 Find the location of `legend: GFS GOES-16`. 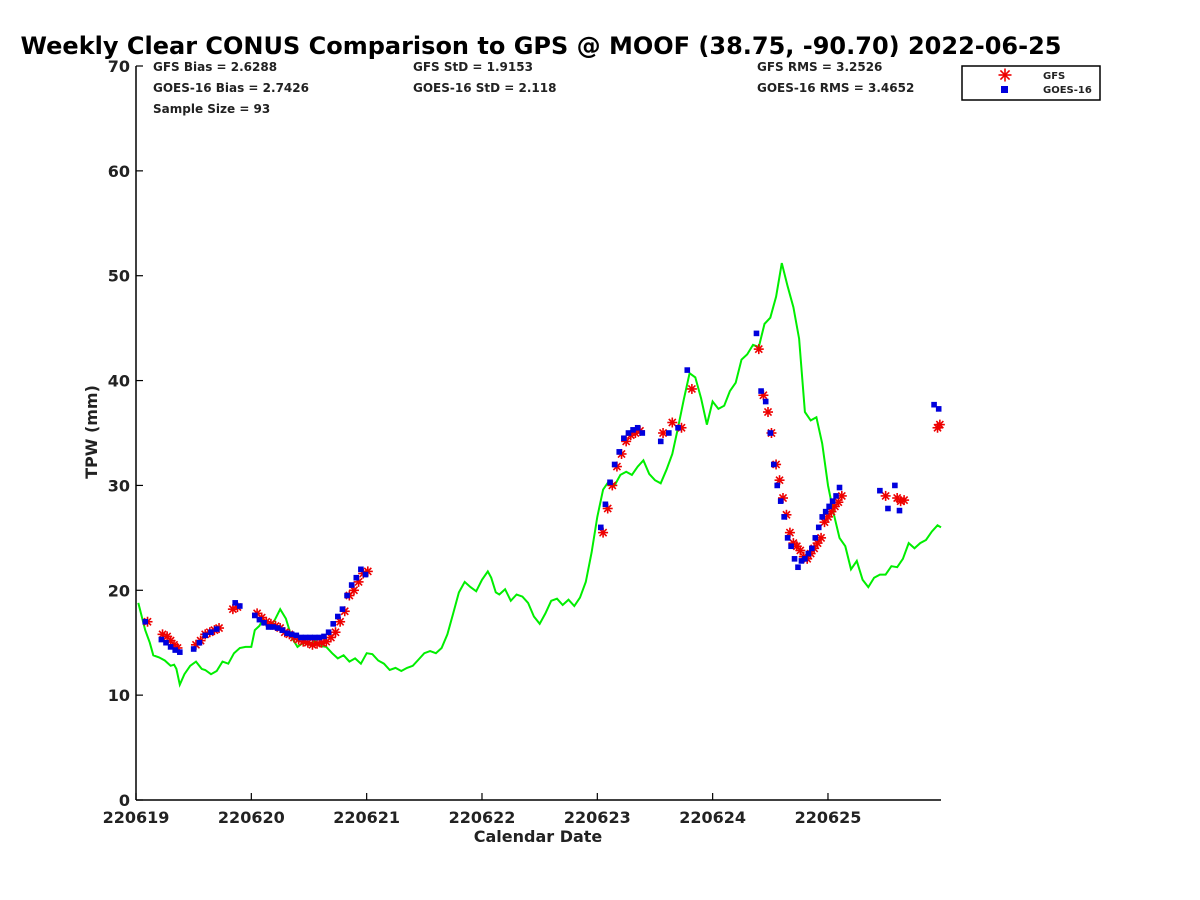

legend: GFS GOES-16 is located at coordinates (1031, 83).